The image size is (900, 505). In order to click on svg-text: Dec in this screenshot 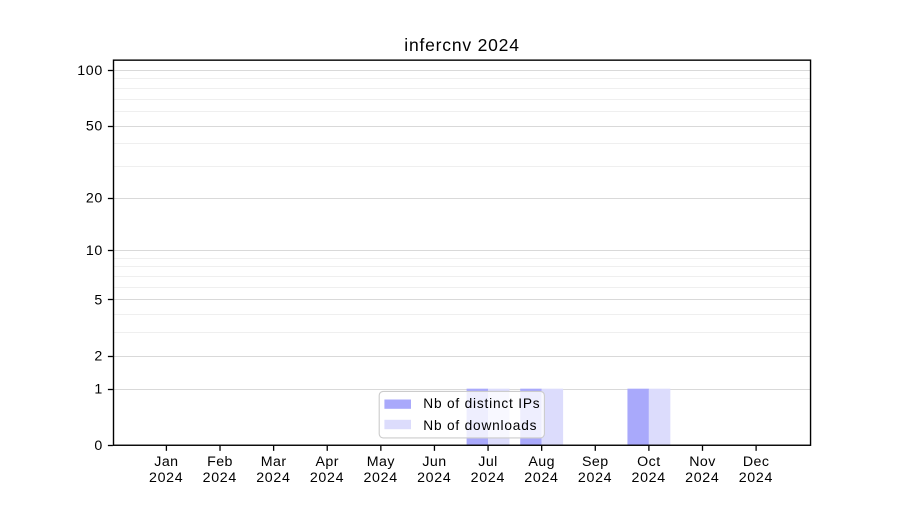, I will do `click(756, 462)`.